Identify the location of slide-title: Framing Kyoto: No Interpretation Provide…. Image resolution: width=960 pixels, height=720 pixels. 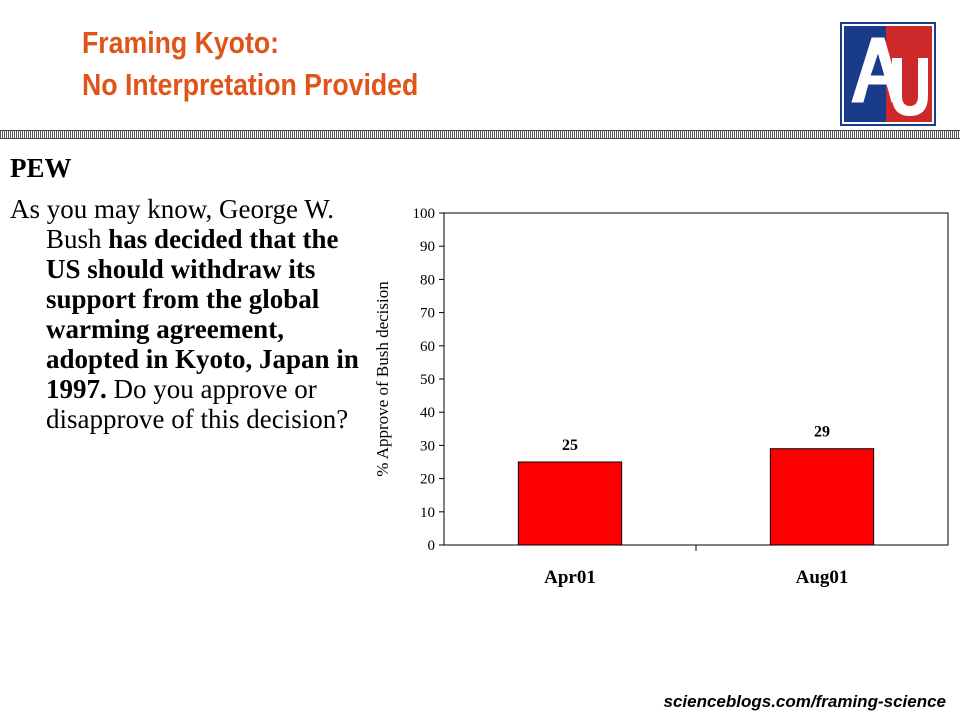
(250, 64).